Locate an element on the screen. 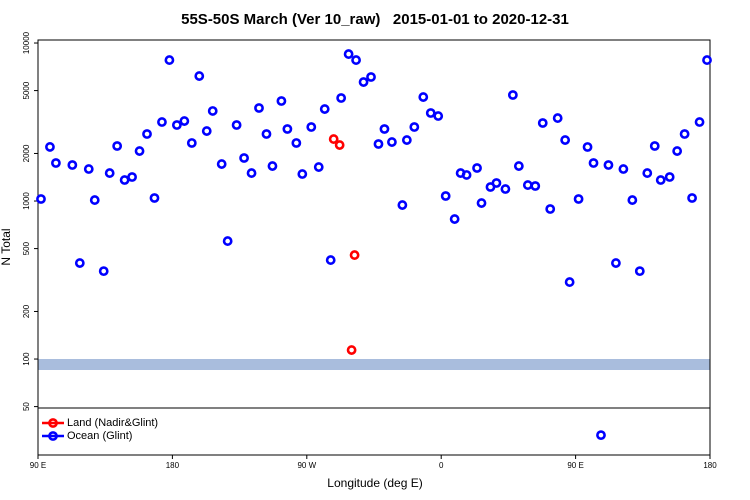 The width and height of the screenshot is (750, 500). y-tick-label: 5000 is located at coordinates (26, 90).